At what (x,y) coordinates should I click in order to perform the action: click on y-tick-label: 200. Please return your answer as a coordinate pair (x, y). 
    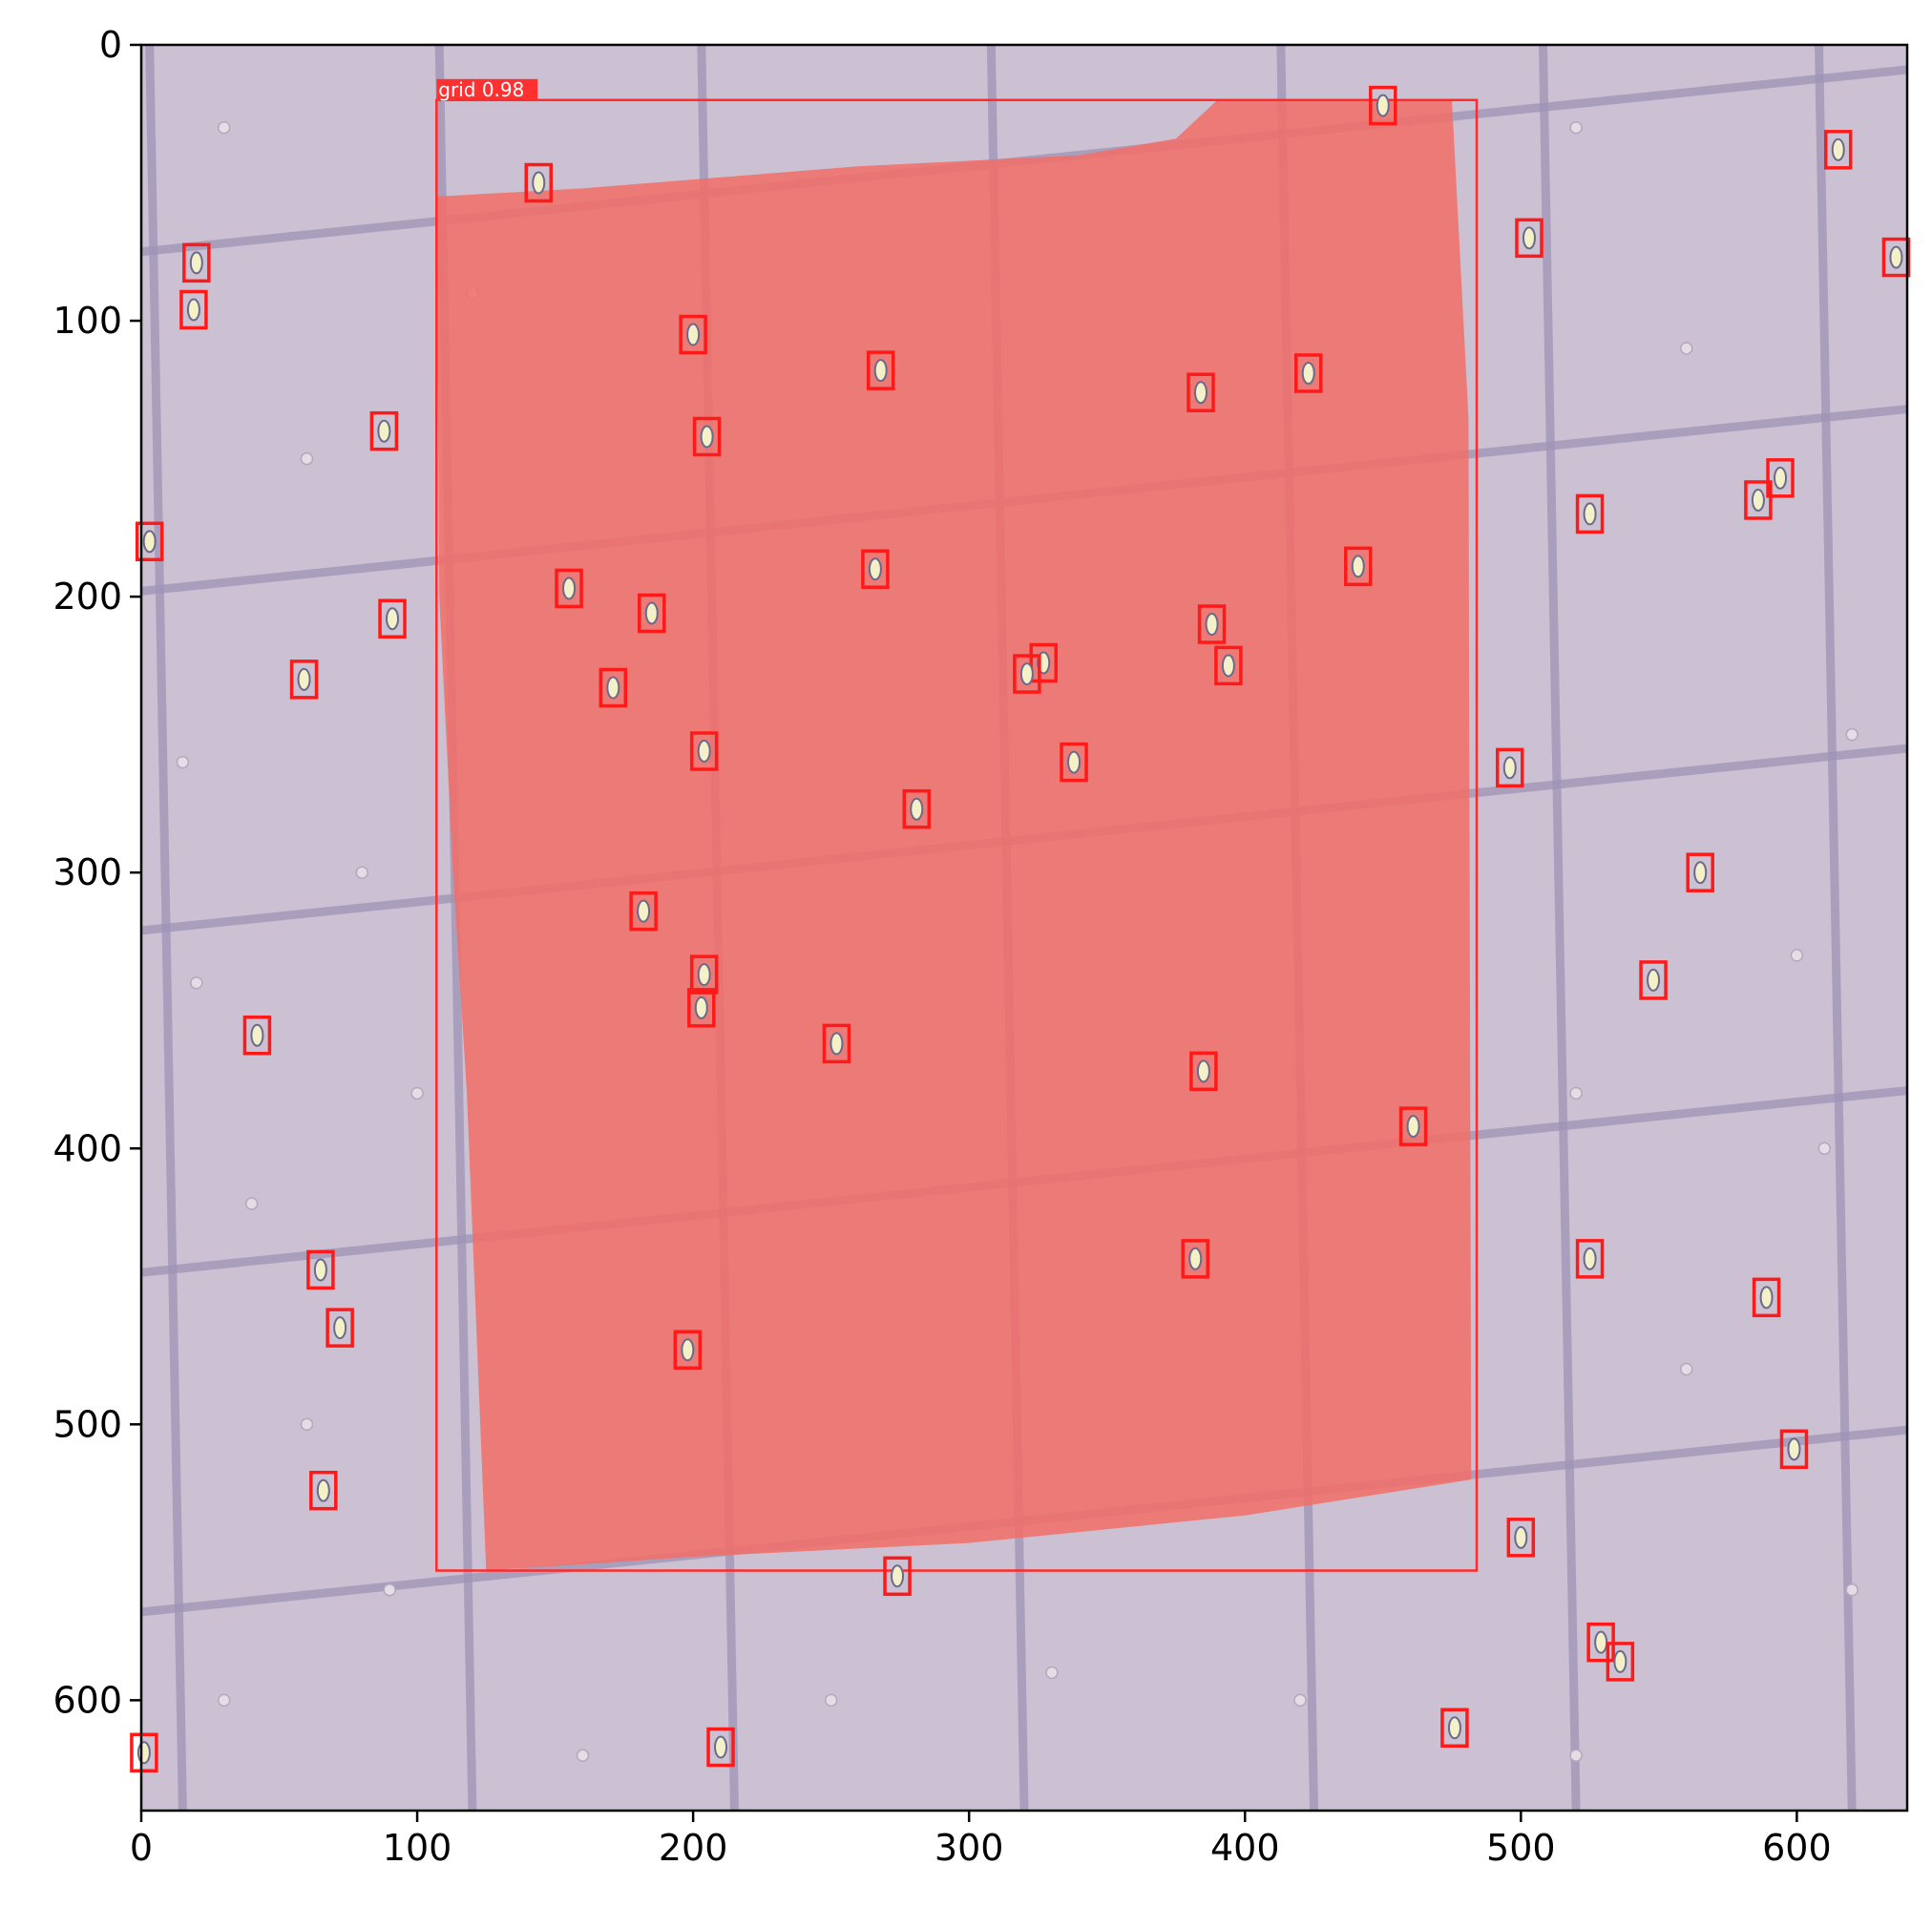
    Looking at the image, I should click on (87, 597).